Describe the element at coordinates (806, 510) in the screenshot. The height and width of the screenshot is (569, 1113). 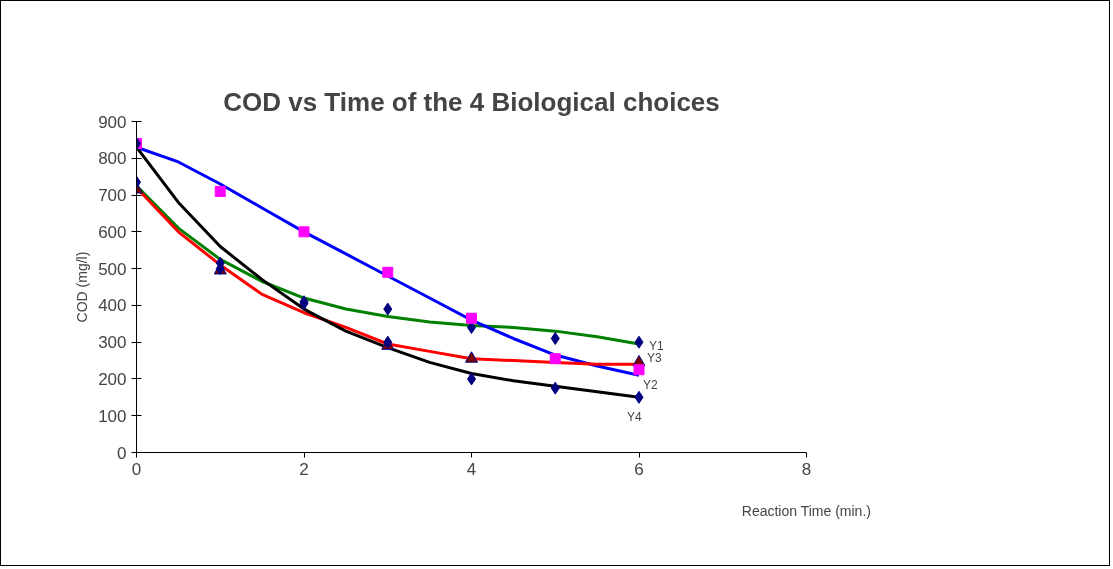
I see `x-axis-title: Reaction Time (min.)` at that location.